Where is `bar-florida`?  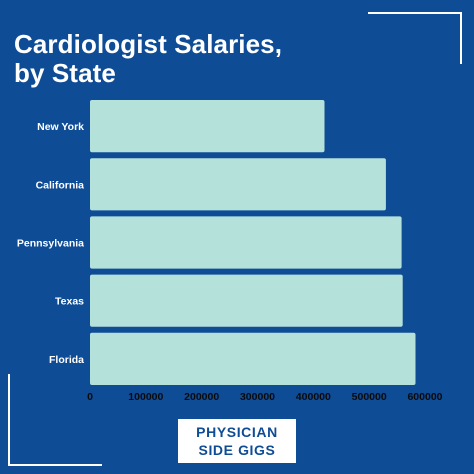
bar-florida is located at coordinates (253, 358).